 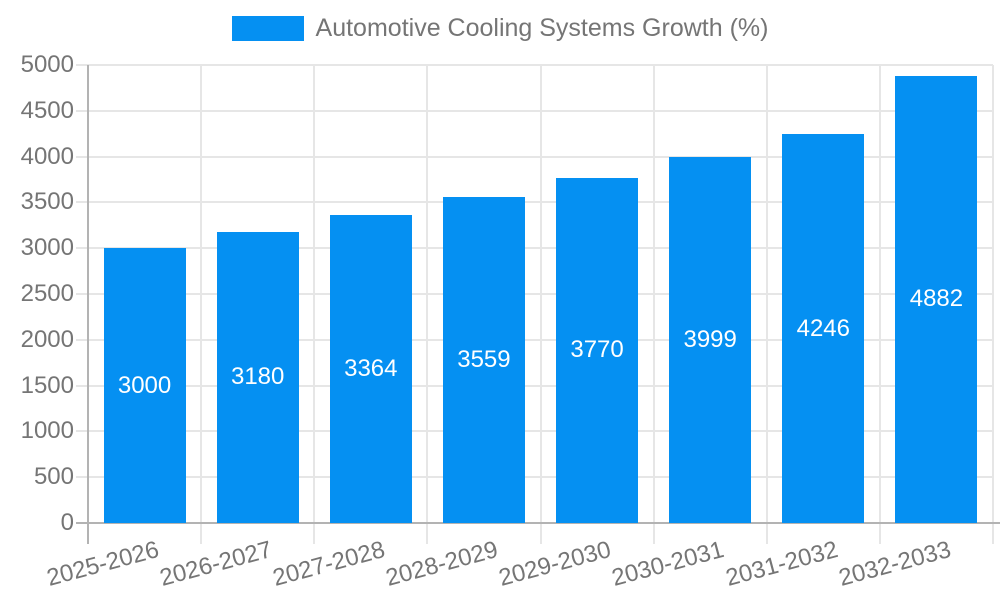 I want to click on y-tick-label: 5000, so click(x=47, y=64).